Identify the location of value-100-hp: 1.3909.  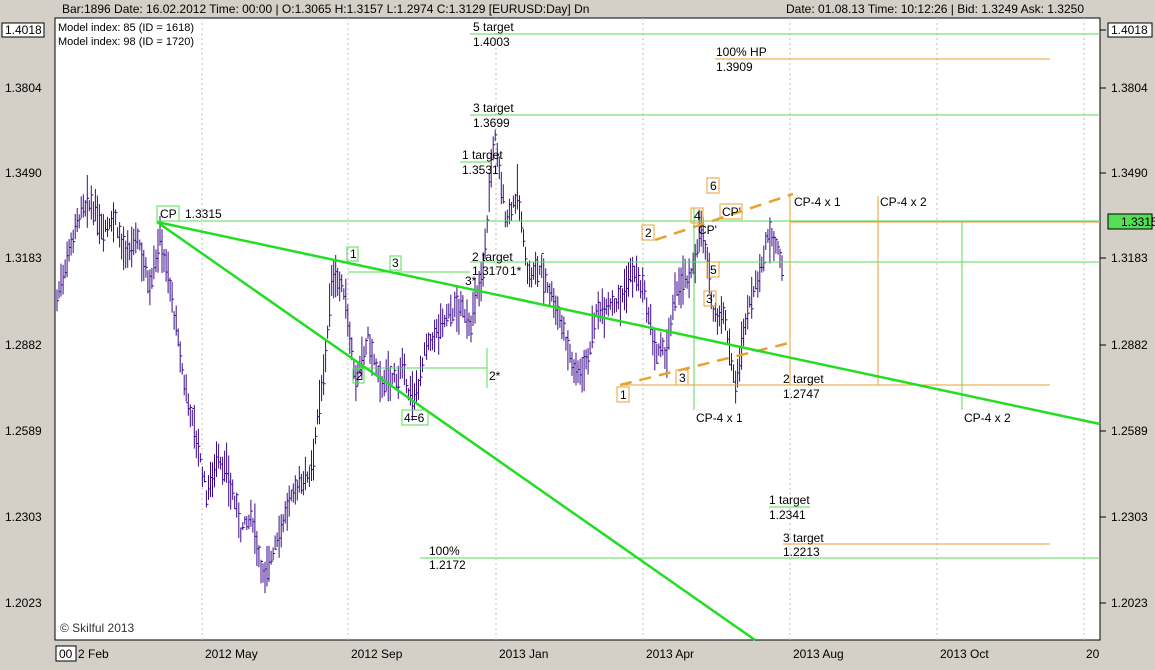
(734, 67).